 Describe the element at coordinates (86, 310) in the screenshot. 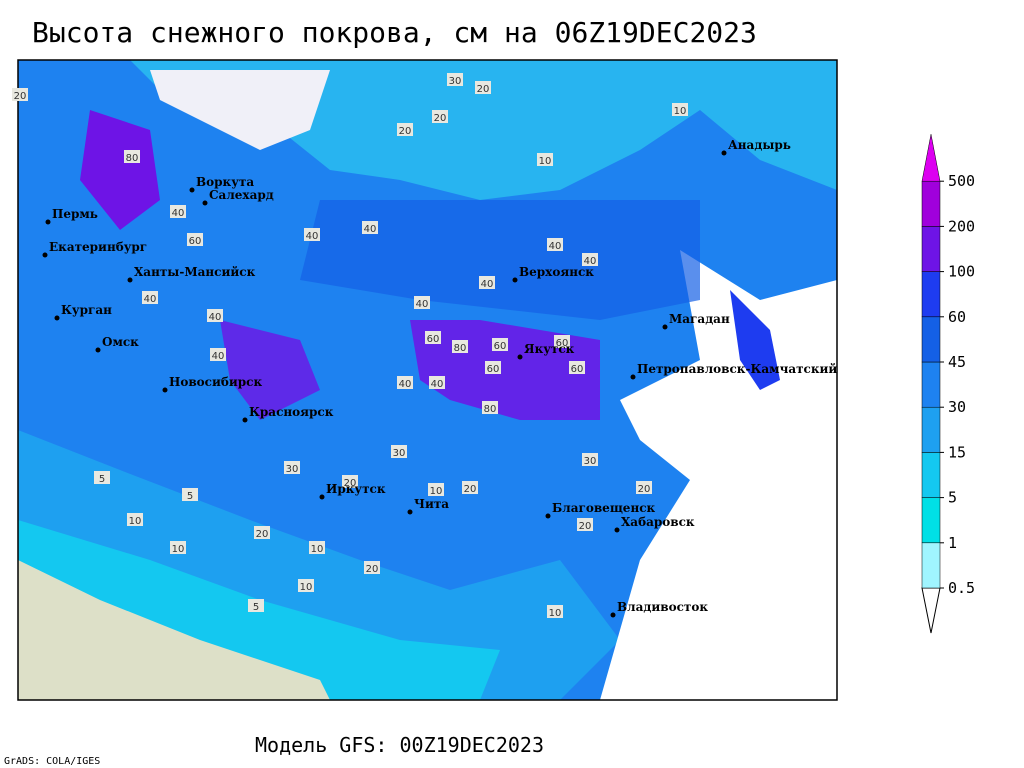

I see `city-label: Курган` at that location.